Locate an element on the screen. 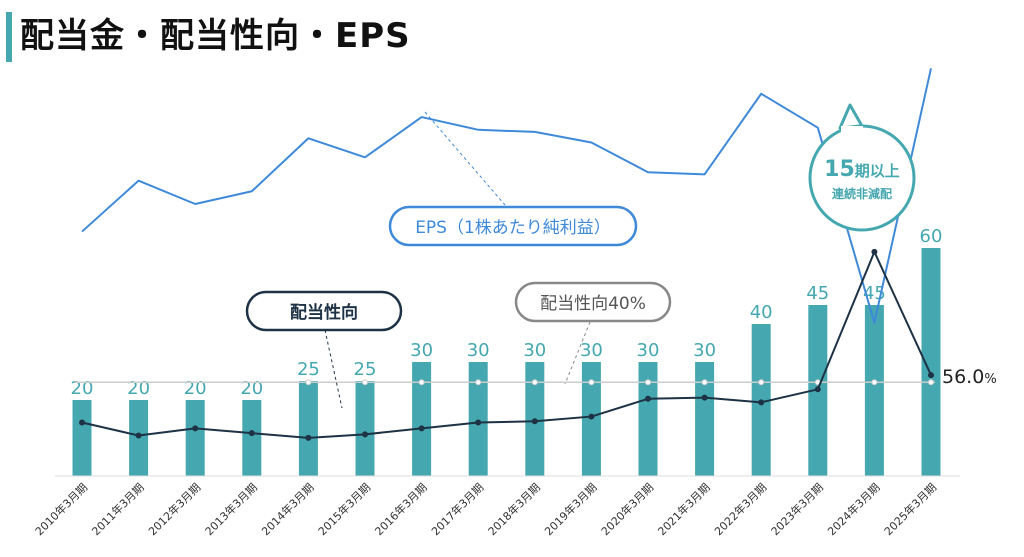 The height and width of the screenshot is (557, 1024). eps-label-pill is located at coordinates (513, 226).